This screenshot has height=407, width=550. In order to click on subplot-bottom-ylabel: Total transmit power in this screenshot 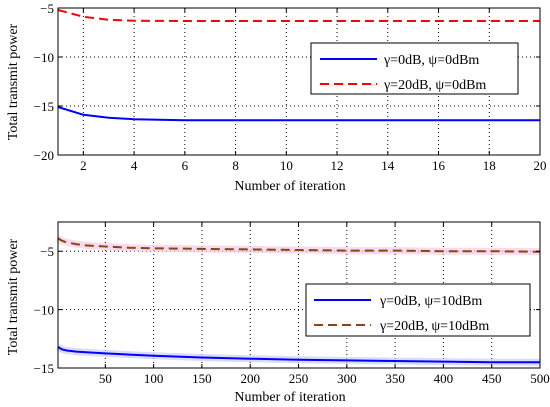, I will do `click(13, 296)`.